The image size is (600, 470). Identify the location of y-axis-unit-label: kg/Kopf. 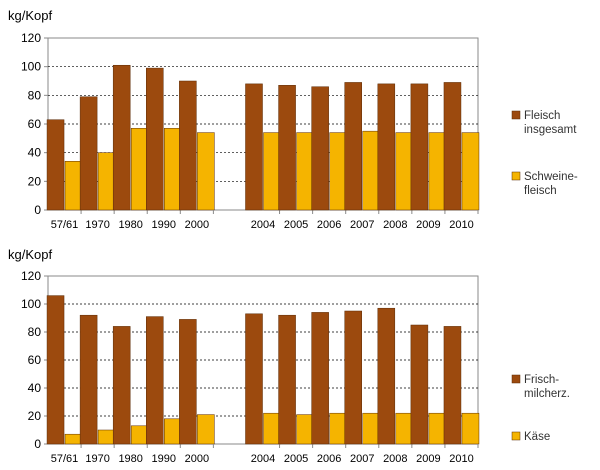
(30, 254).